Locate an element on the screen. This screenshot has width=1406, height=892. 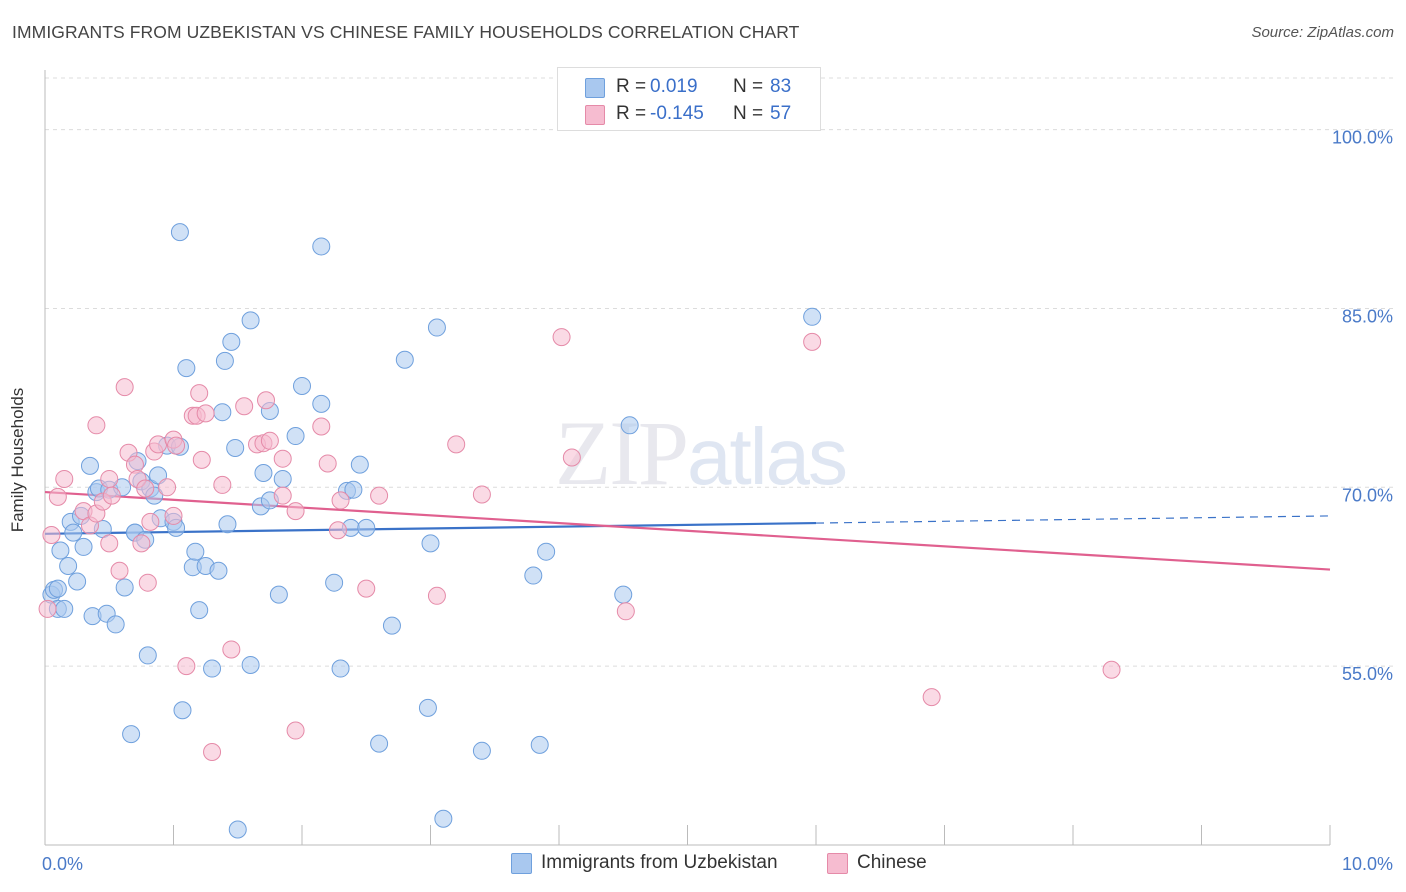
legend-swatch-pink is located at coordinates (595, 115).